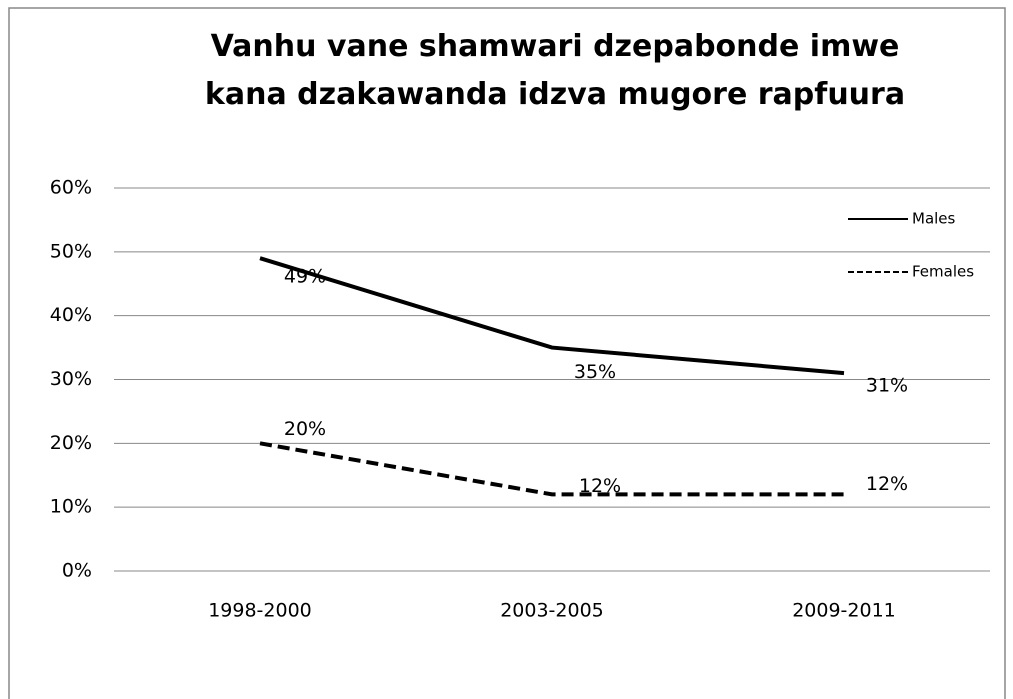 The height and width of the screenshot is (699, 1013). I want to click on title-line: Vanhu vane shamwari dzepabonde imwe, so click(555, 46).